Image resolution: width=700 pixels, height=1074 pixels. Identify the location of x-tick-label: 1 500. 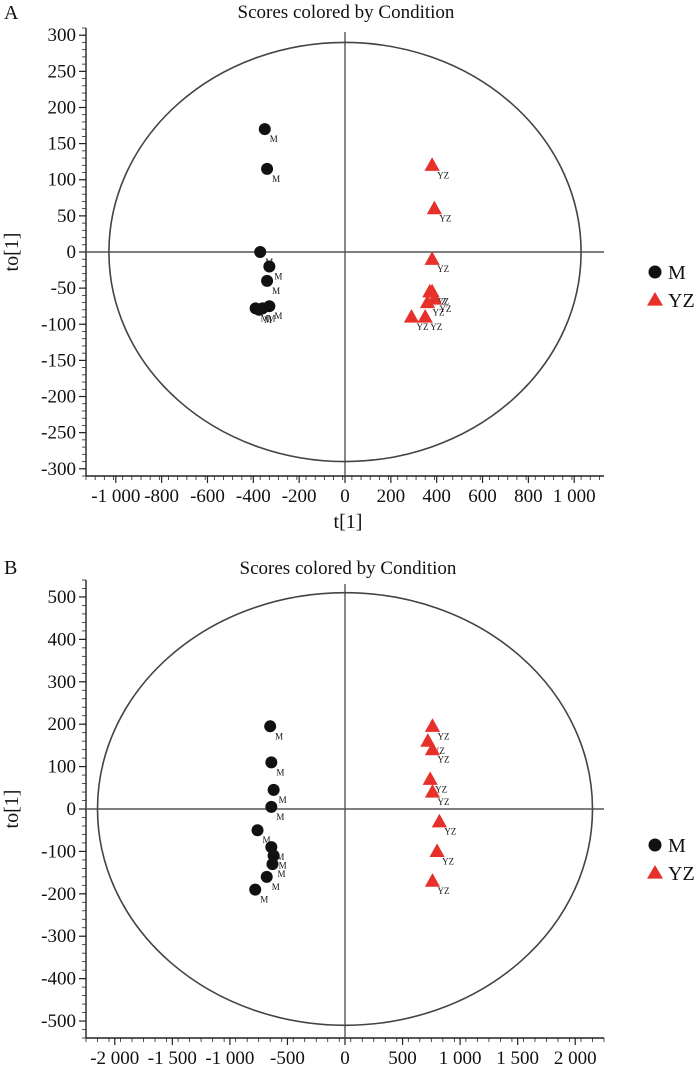
(517, 1058).